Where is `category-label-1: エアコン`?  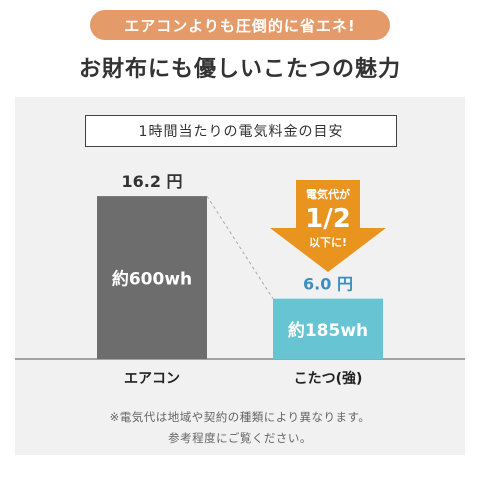 category-label-1: エアコン is located at coordinates (152, 379).